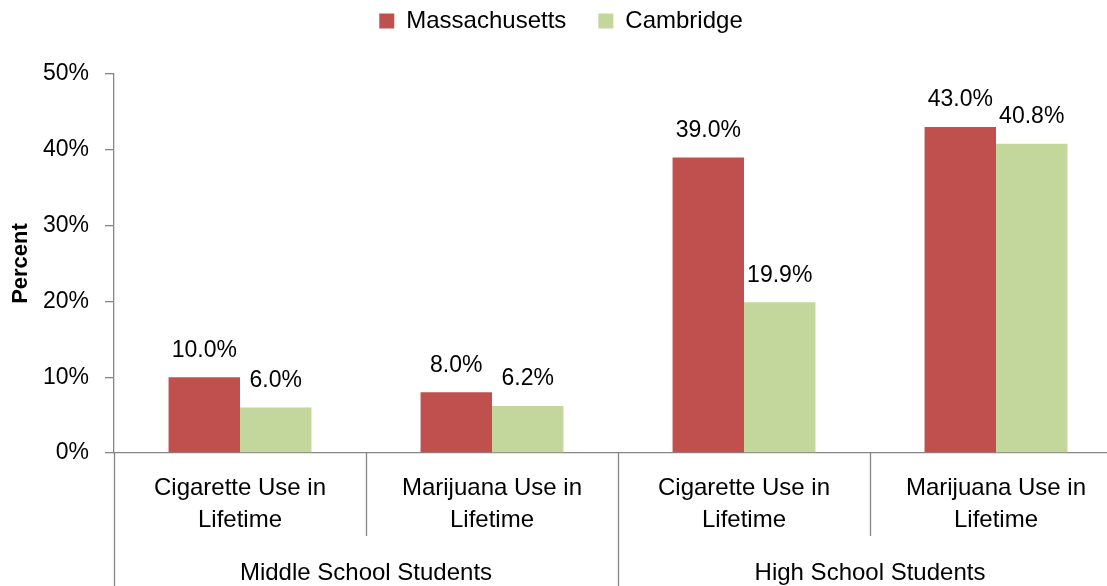  I want to click on y-tick-label: 40%, so click(65, 148).